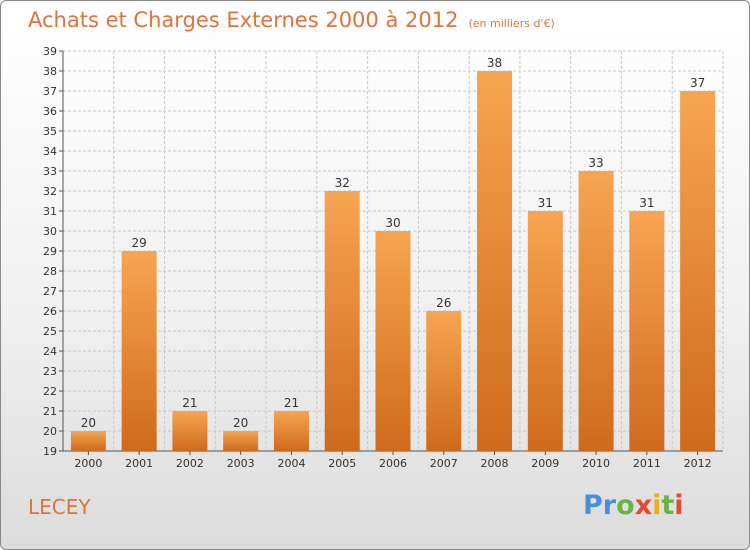  I want to click on x-tick-label: 2008, so click(495, 463).